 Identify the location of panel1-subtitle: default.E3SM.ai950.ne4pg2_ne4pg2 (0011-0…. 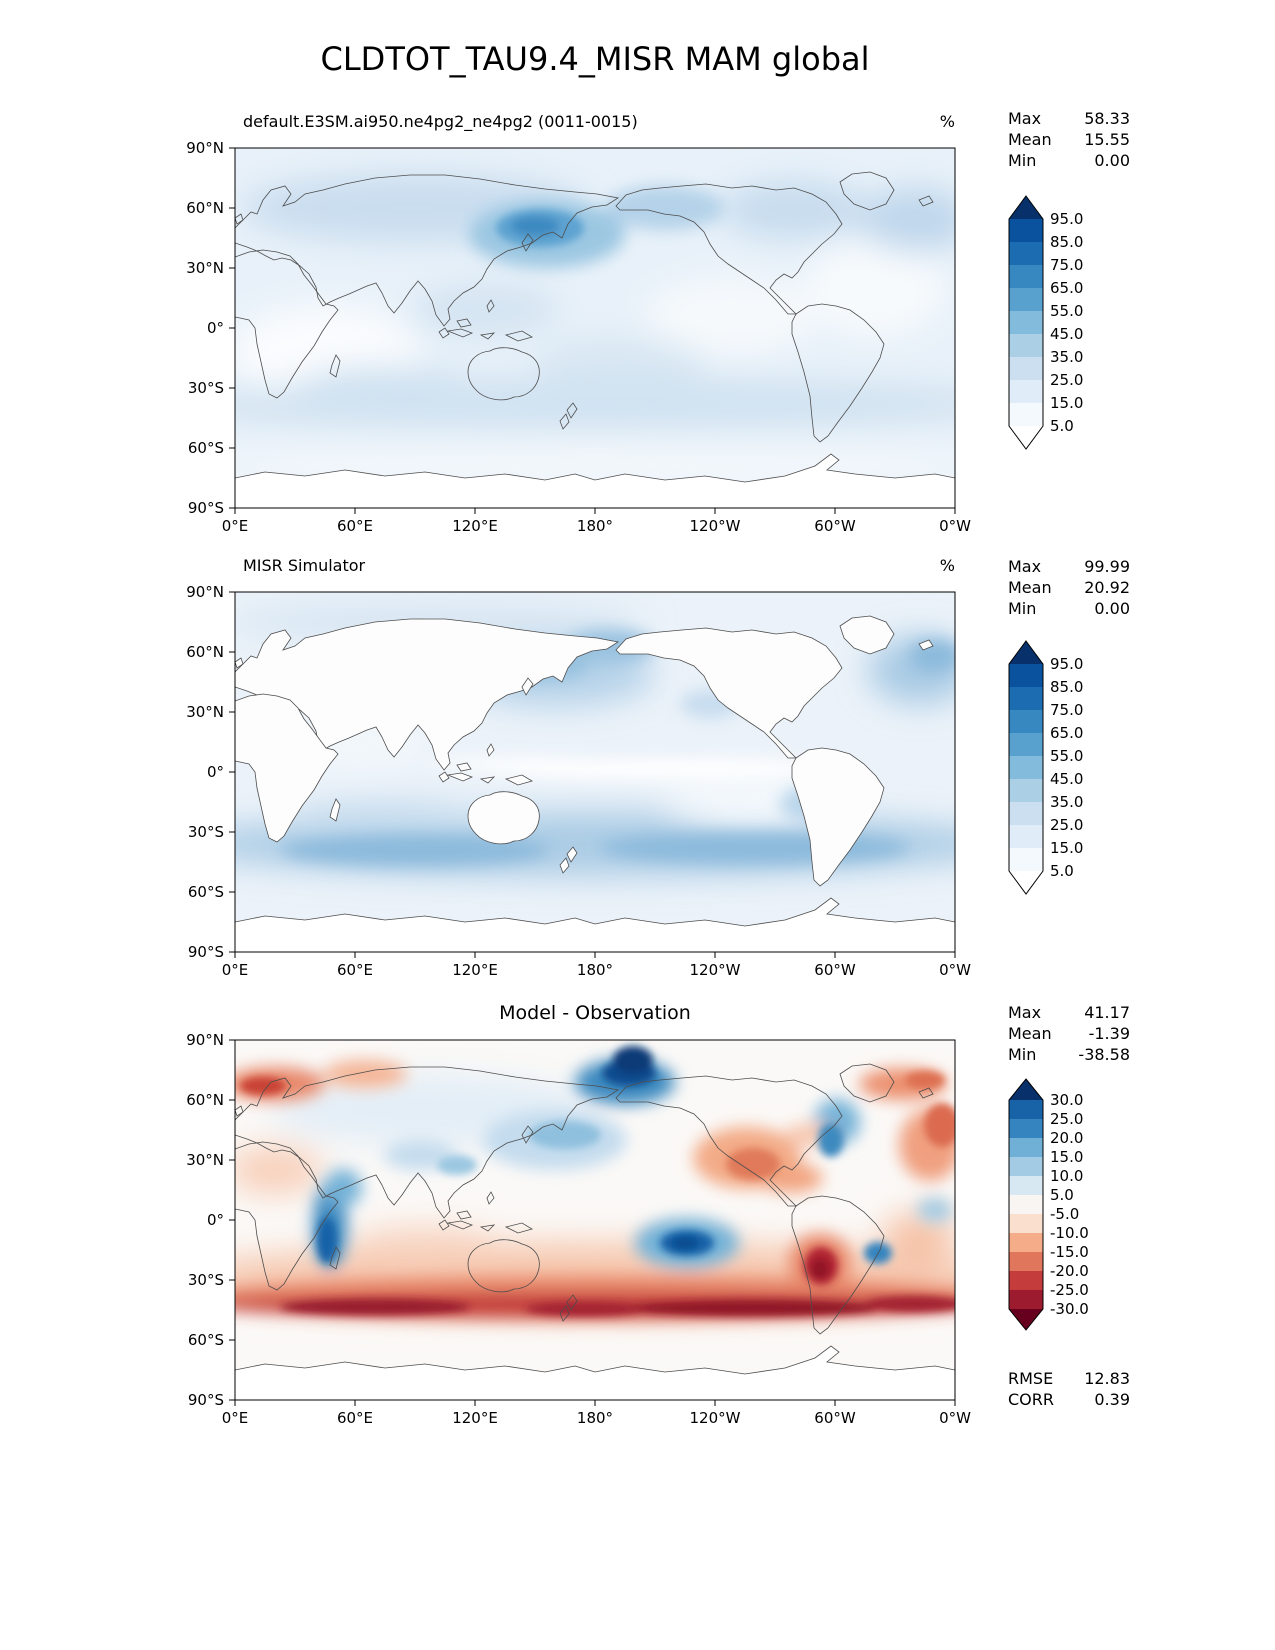
(440, 121).